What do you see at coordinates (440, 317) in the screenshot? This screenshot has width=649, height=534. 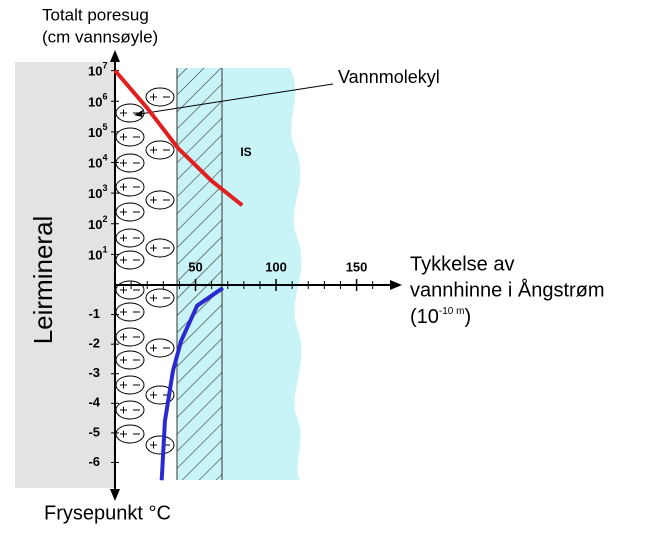 I see `x-unit: (10-10 m)` at bounding box center [440, 317].